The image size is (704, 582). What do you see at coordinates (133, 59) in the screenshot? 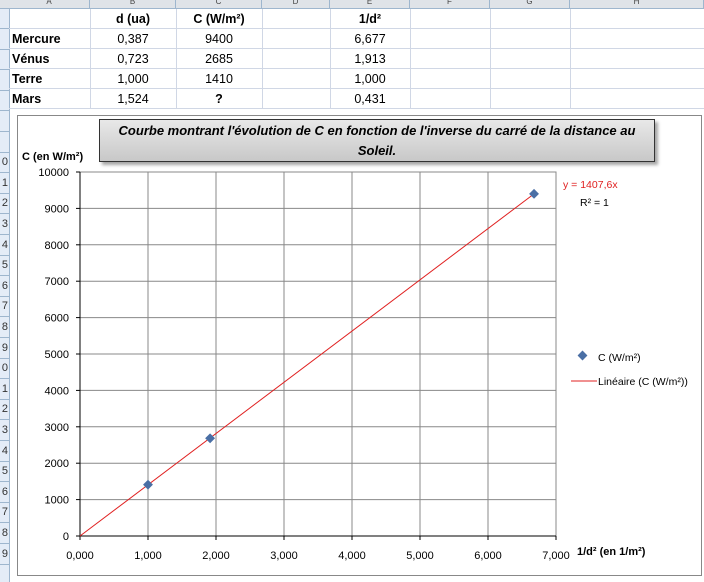
I see `cell-d: 0,723` at bounding box center [133, 59].